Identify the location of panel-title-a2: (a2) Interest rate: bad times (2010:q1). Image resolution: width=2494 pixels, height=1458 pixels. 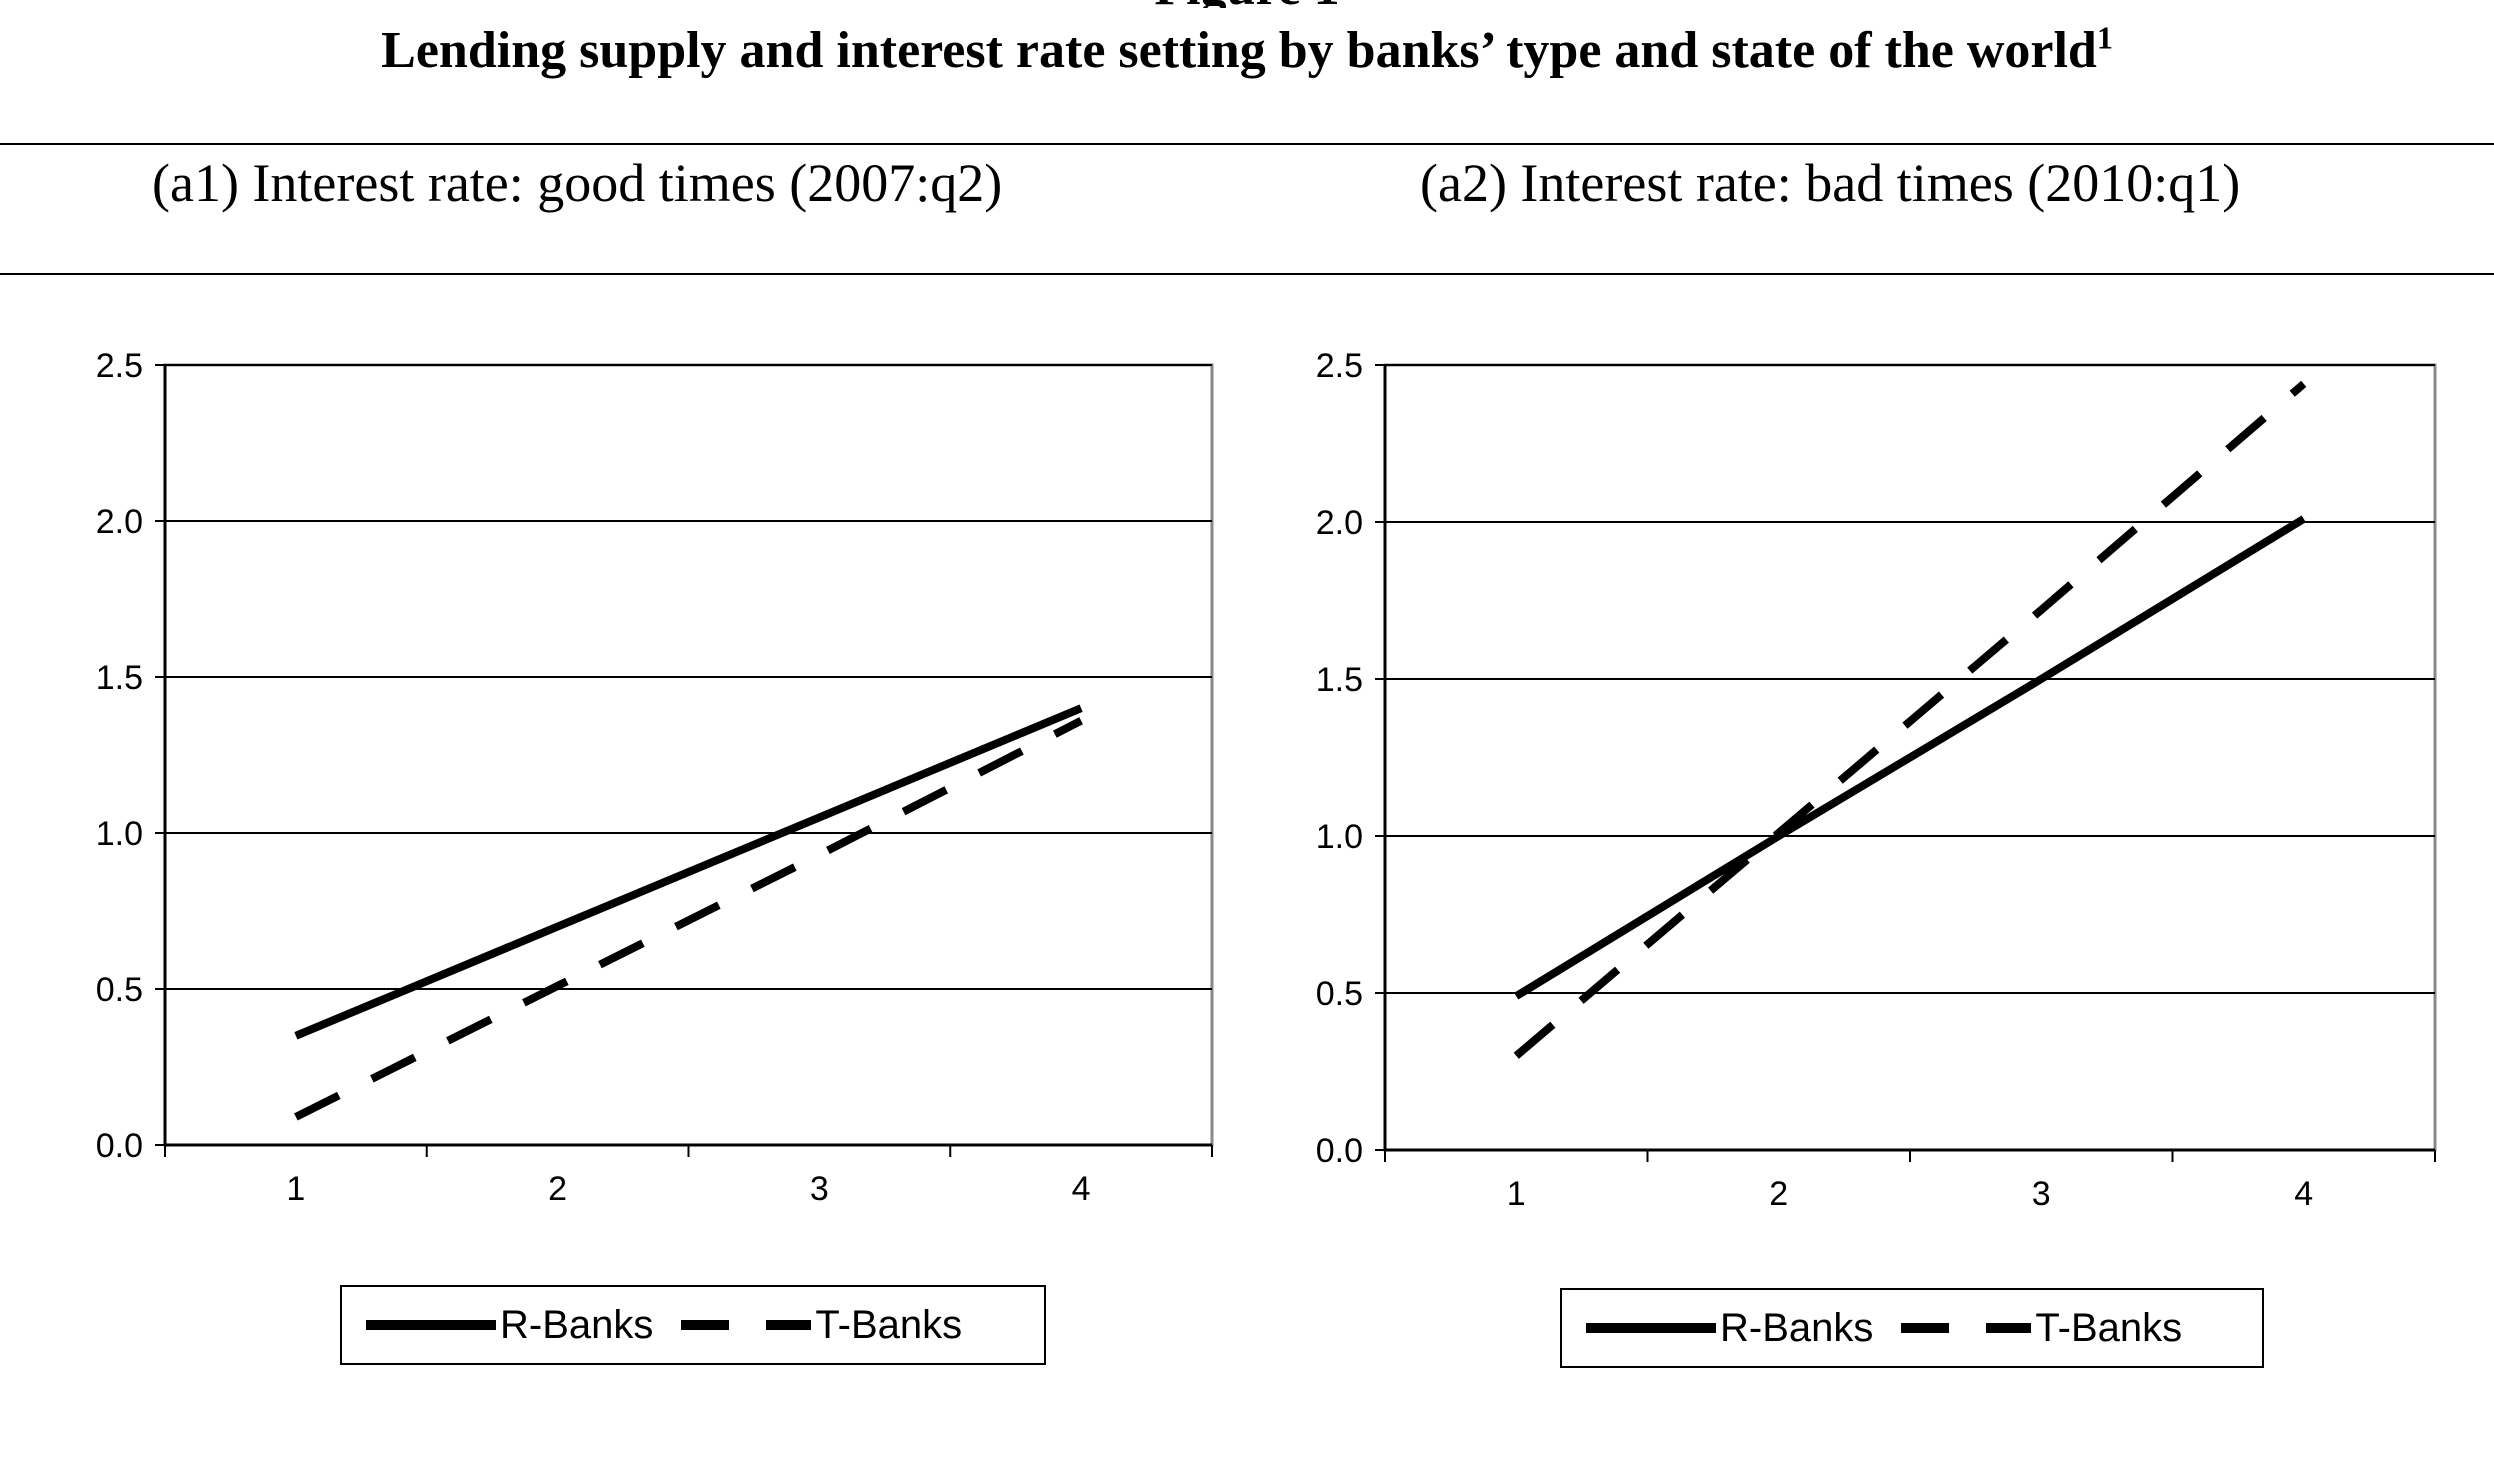
(1830, 183).